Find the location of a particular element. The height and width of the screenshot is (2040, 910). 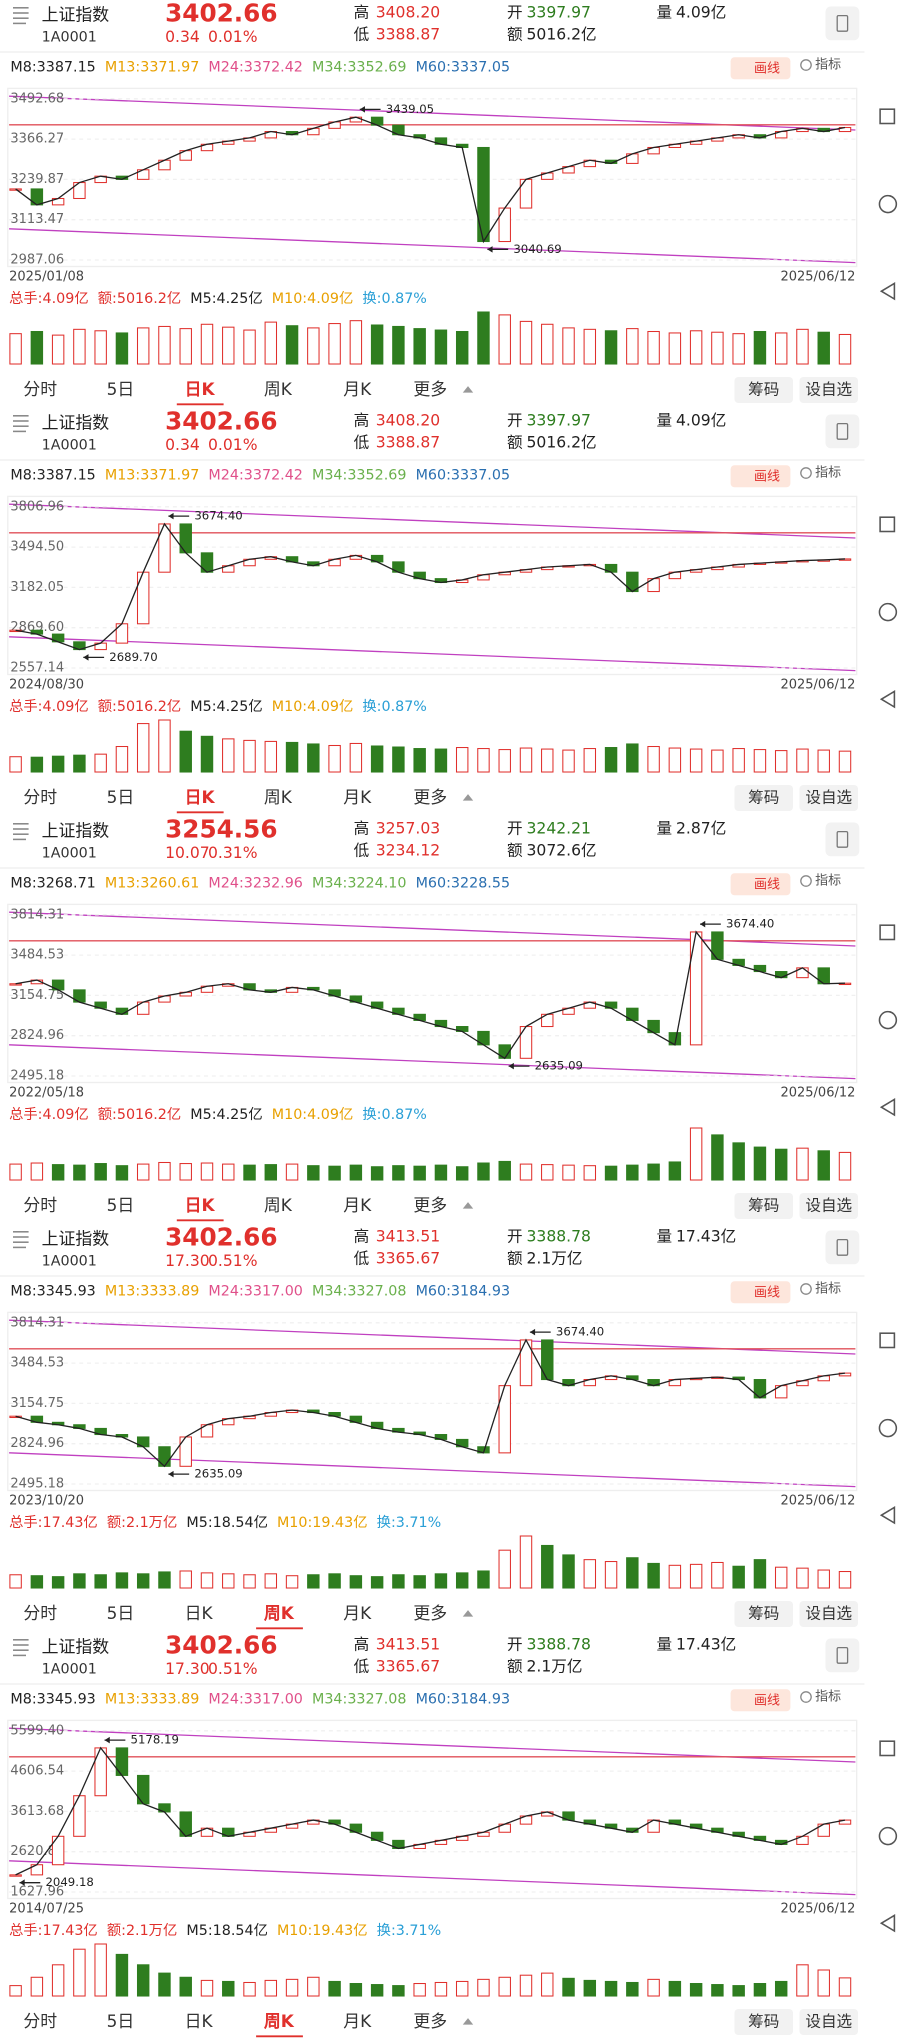

volume-stat: M5:18.54亿 is located at coordinates (226, 1930).